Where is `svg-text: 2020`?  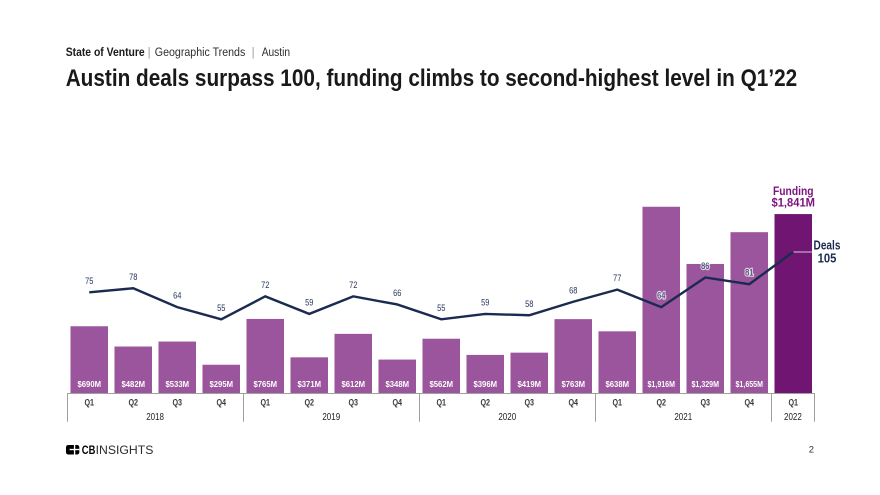 svg-text: 2020 is located at coordinates (507, 417).